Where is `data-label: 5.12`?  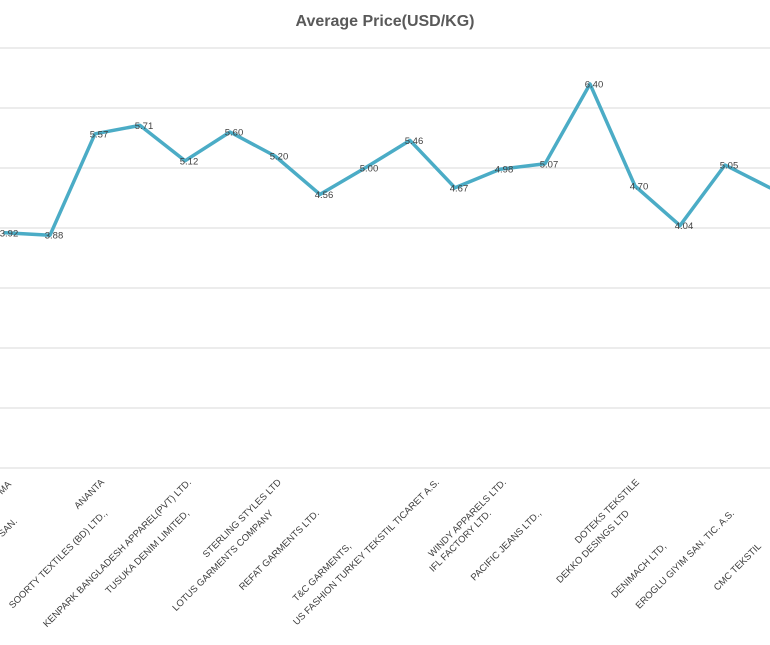
data-label: 5.12 is located at coordinates (189, 161).